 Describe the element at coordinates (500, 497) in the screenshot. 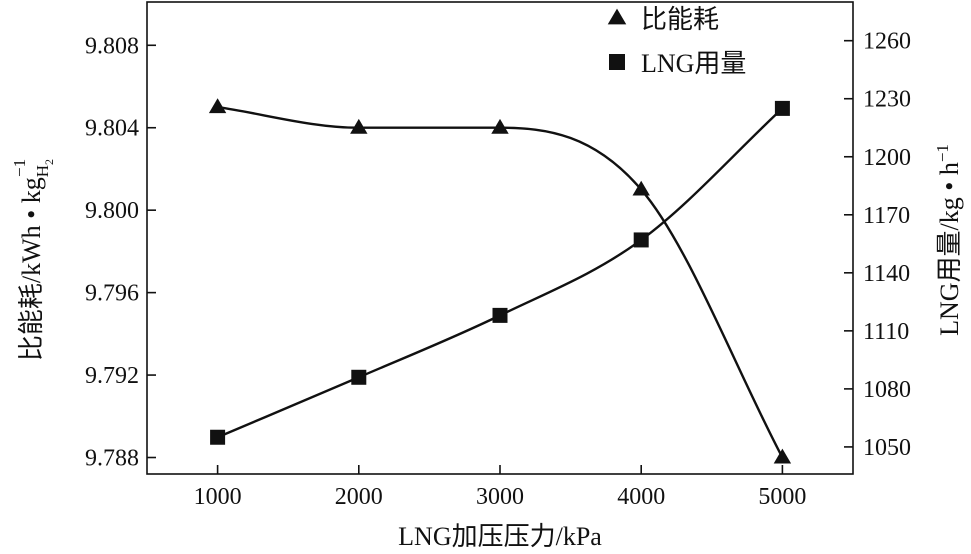

I see `x-tick-label: 3000` at that location.